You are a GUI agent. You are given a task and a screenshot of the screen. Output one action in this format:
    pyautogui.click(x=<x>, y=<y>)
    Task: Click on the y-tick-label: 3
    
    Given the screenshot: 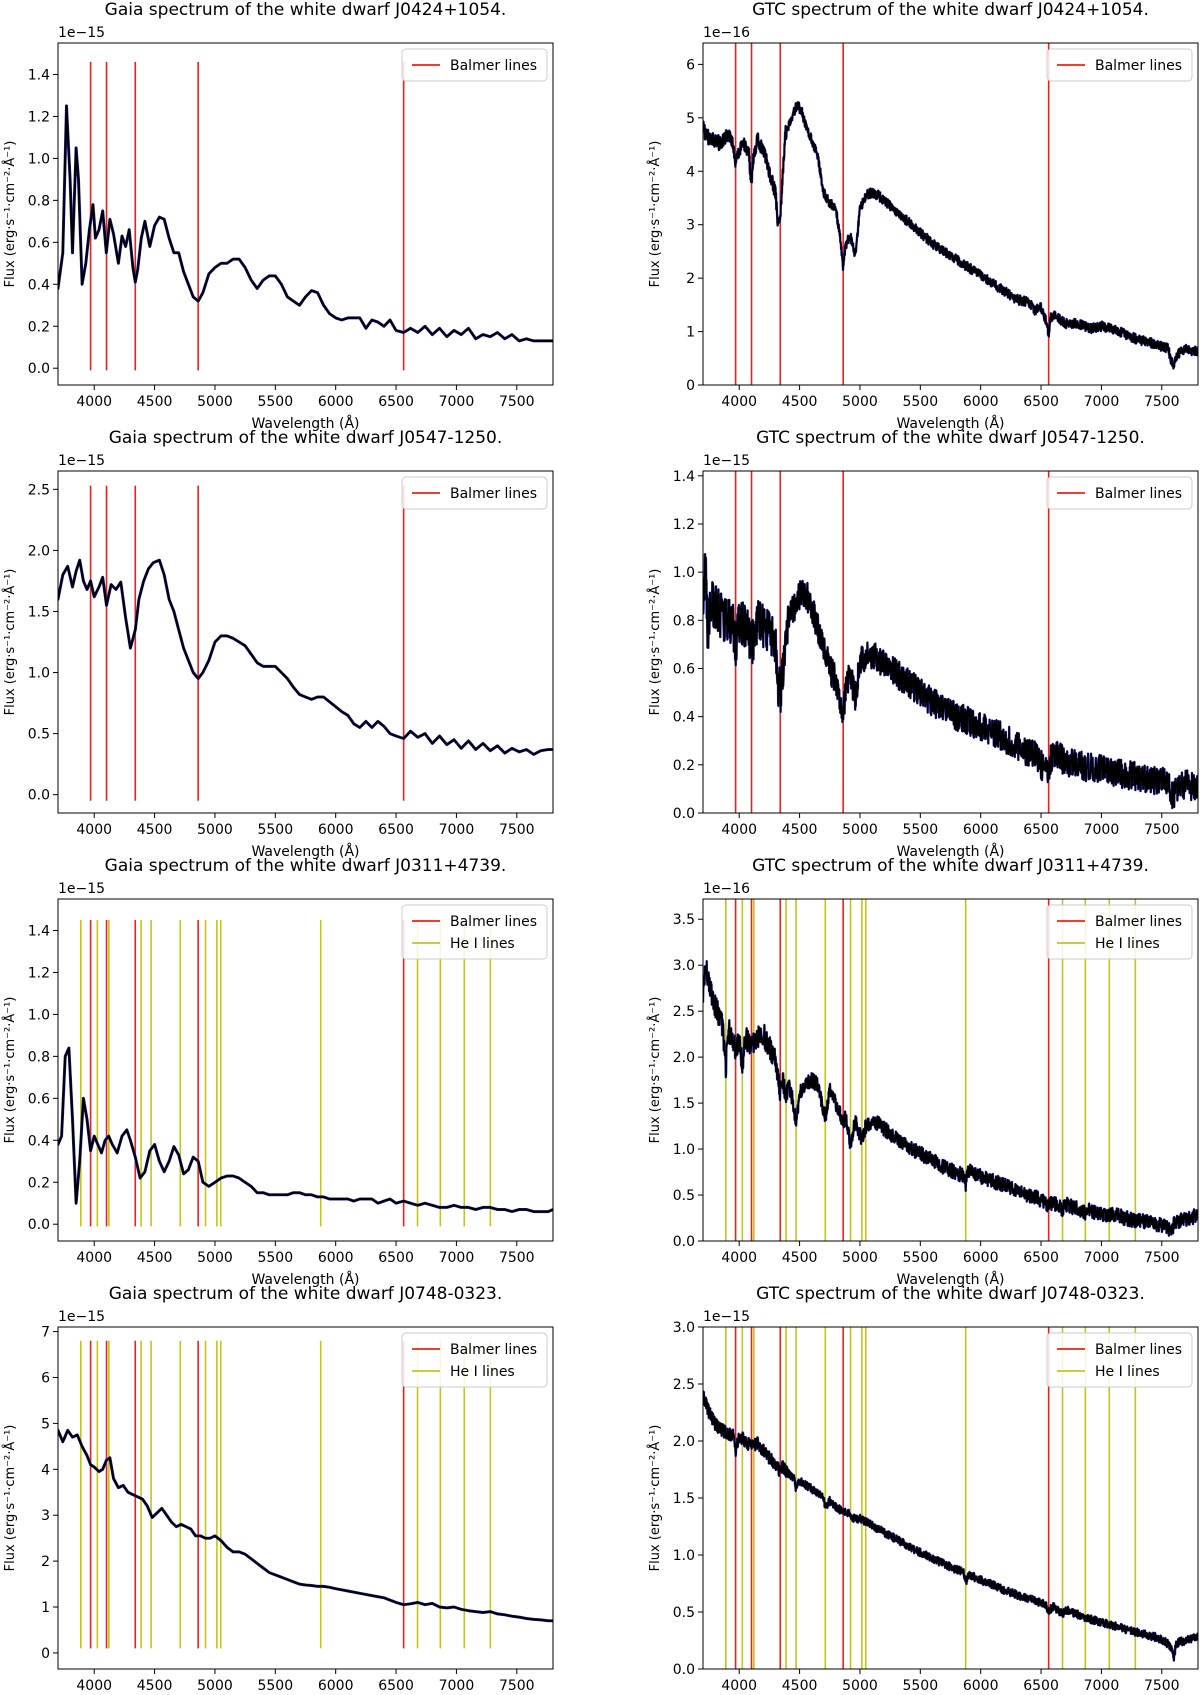 What is the action you would take?
    pyautogui.click(x=690, y=226)
    